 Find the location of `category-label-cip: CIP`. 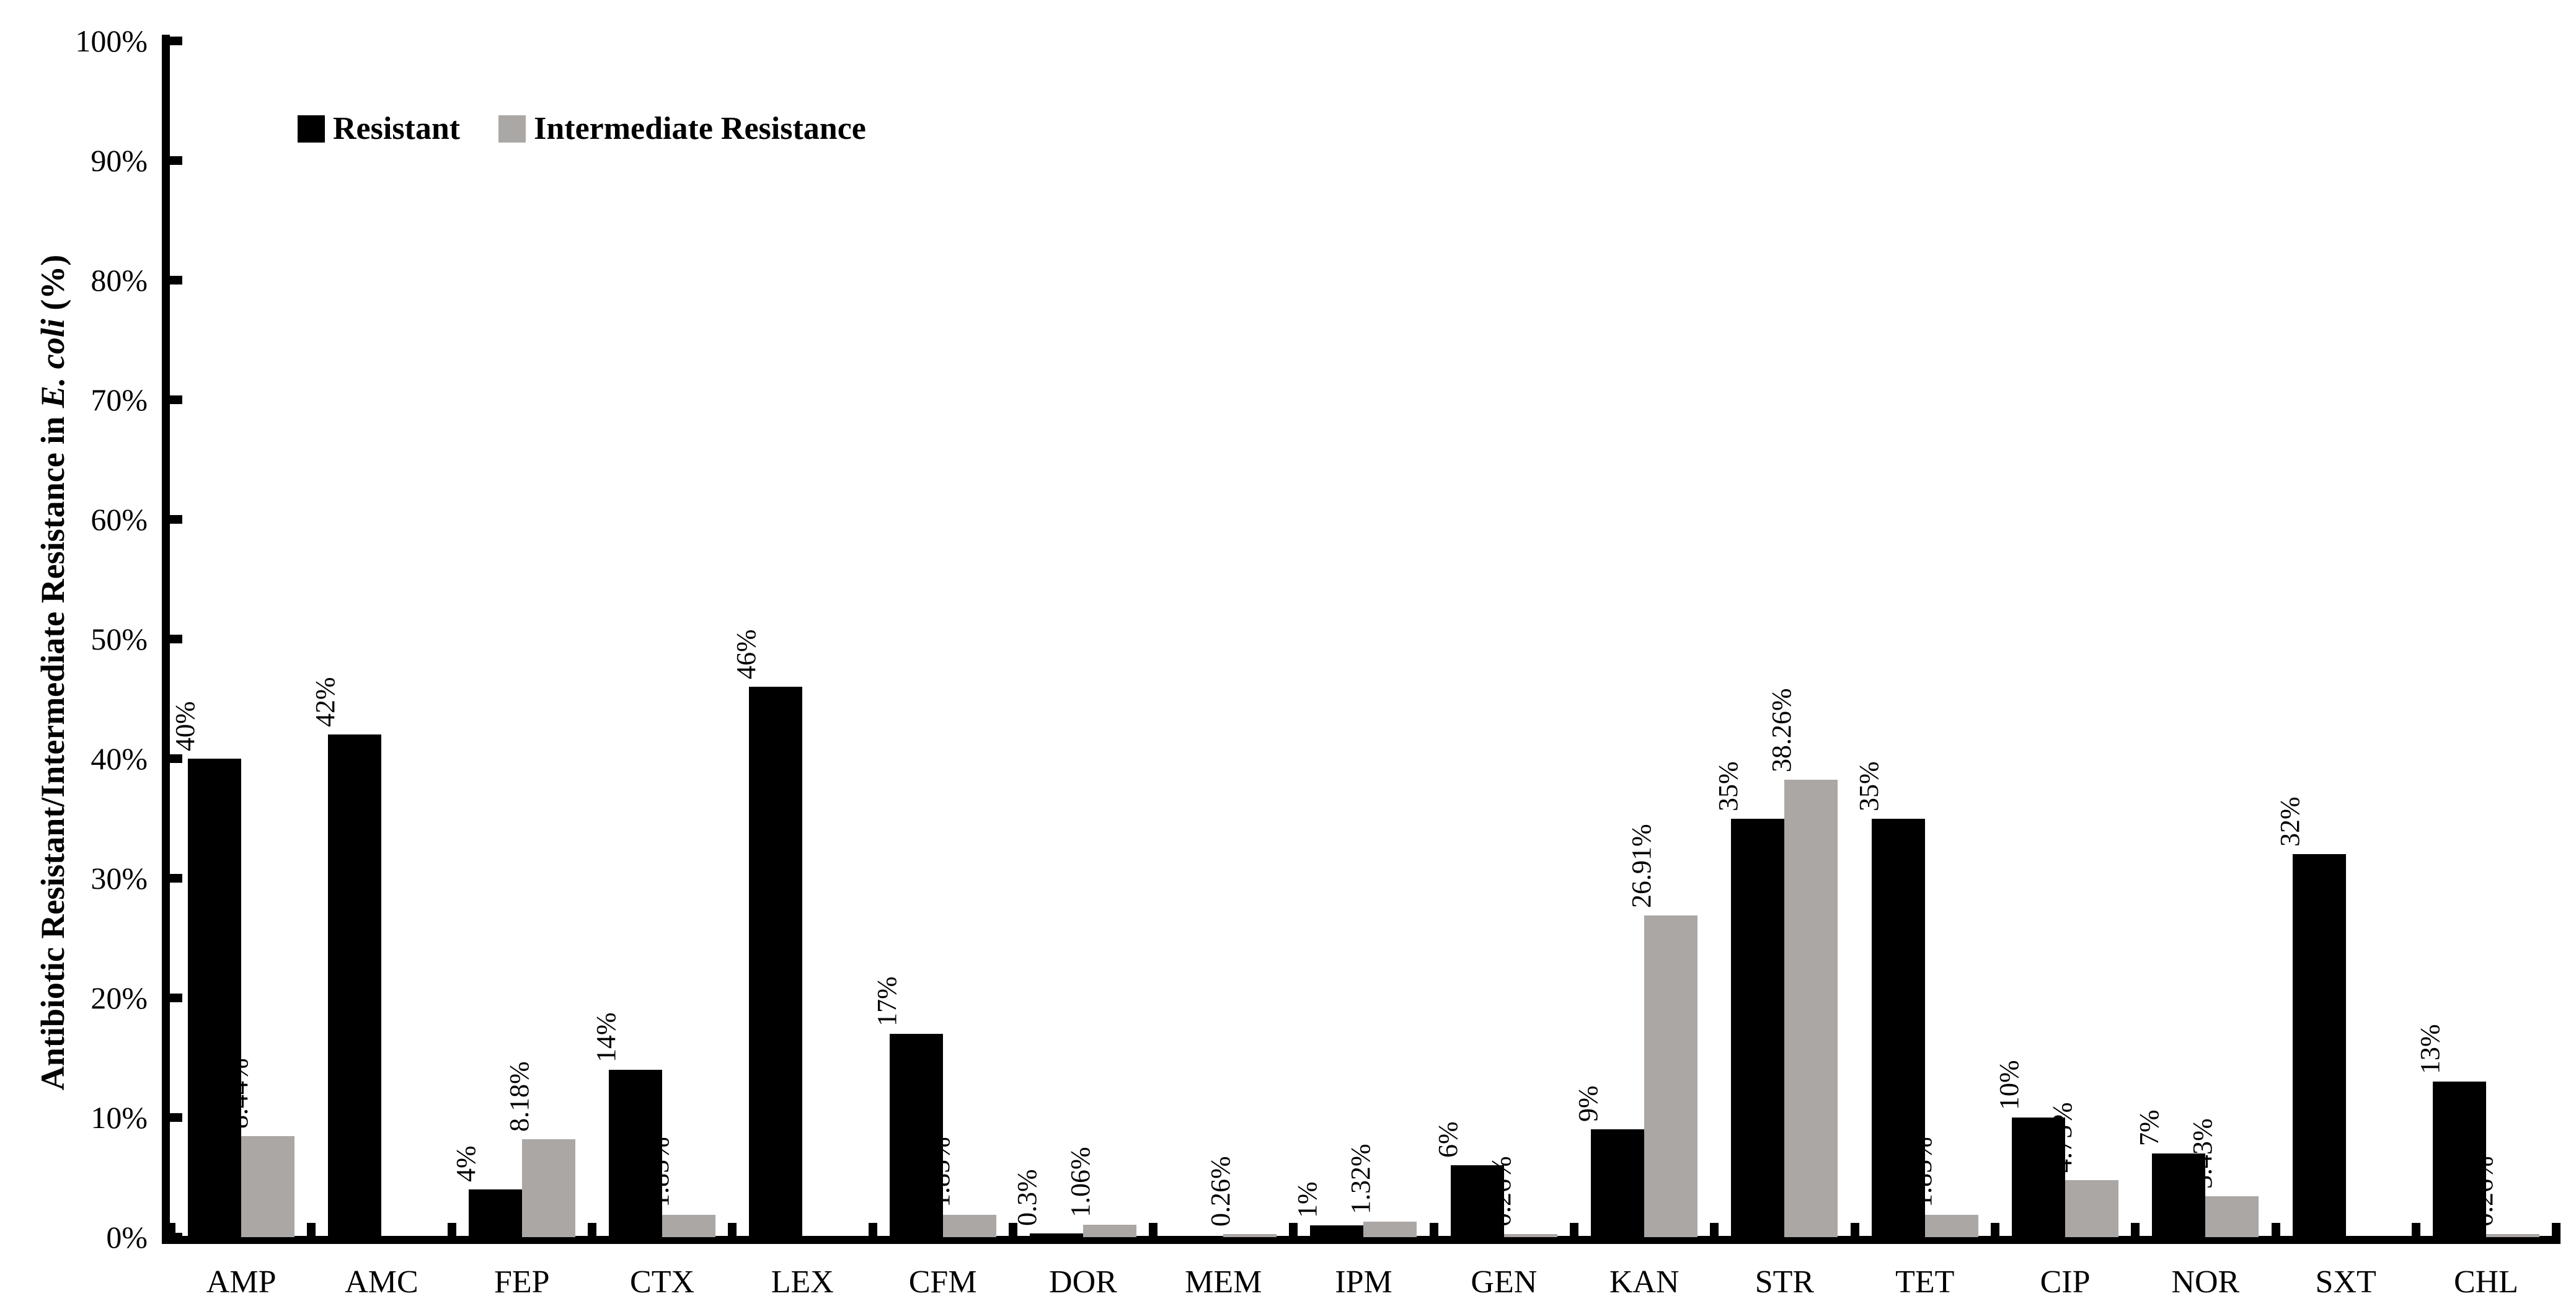

category-label-cip: CIP is located at coordinates (2065, 1282).